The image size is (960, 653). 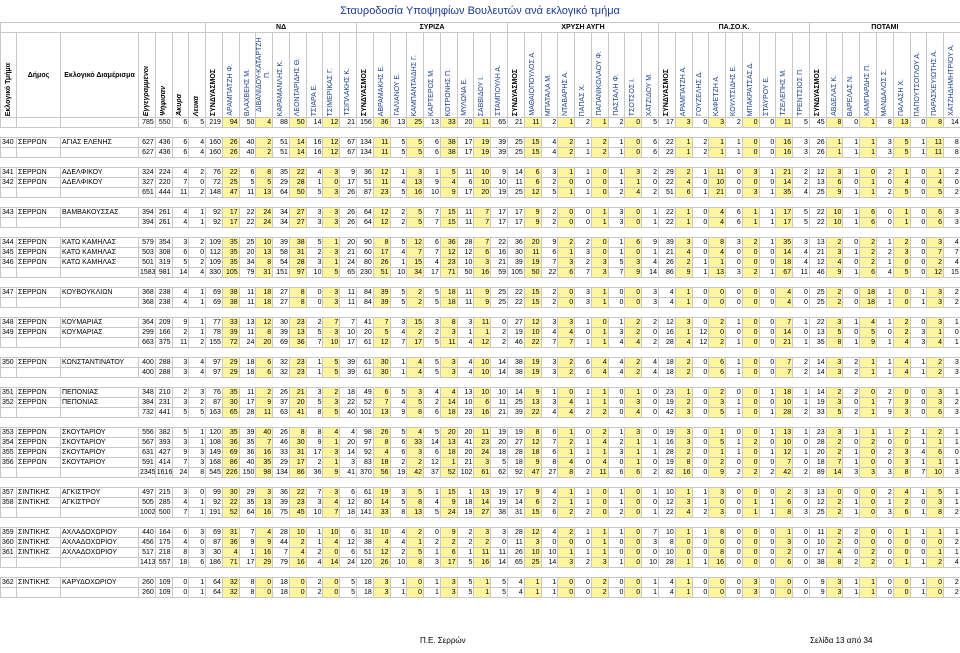 I want to click on header-cell: ΚΑΜΠΑΝΤΑΙΔΗΣ Γ., so click(x=415, y=75).